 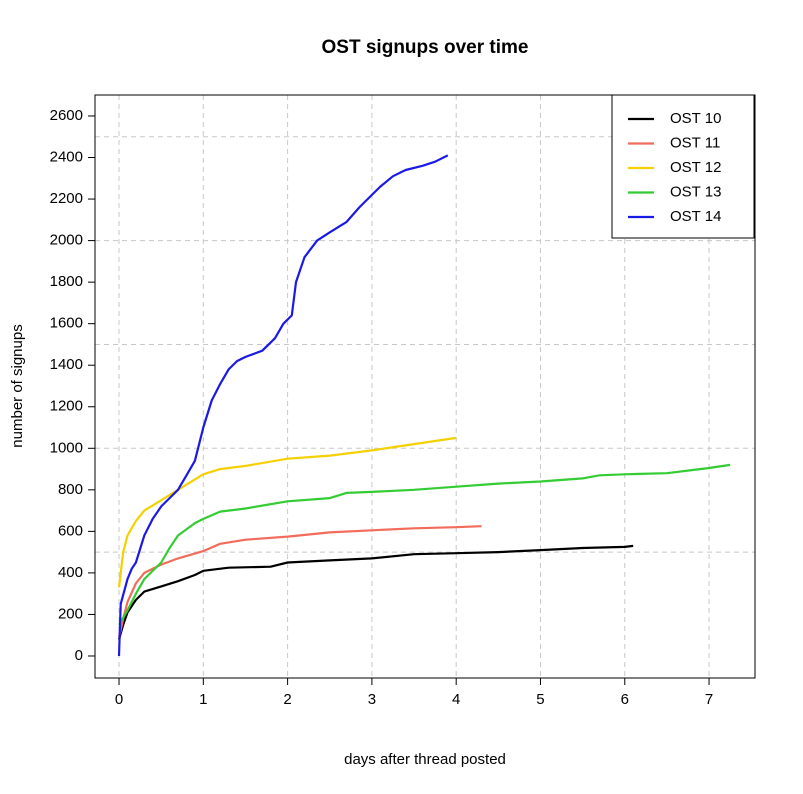 I want to click on y-tick-label: 2600, so click(x=66, y=115).